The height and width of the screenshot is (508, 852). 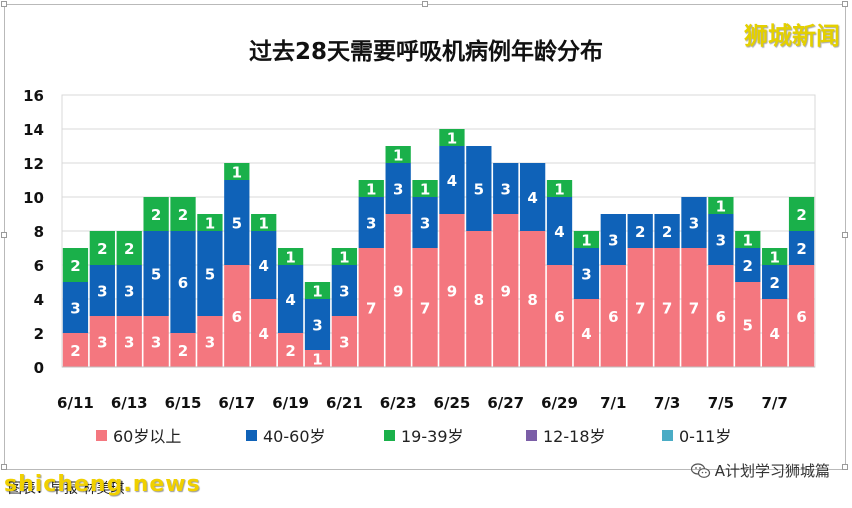 I want to click on x-tick-label: 6/11, so click(x=75, y=403).